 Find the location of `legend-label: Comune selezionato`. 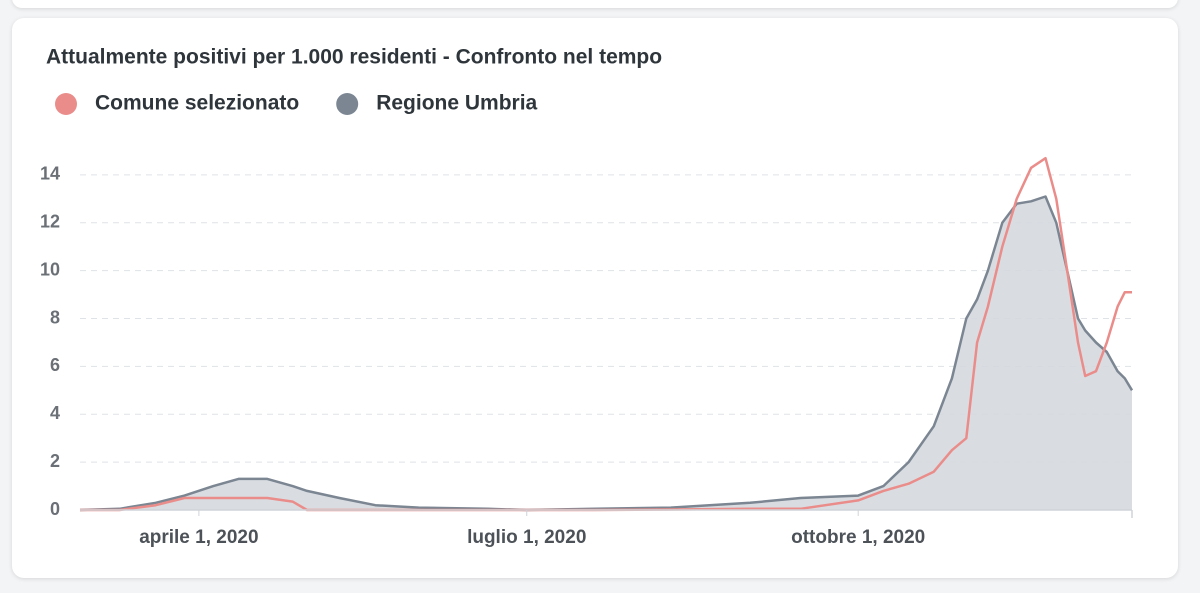

legend-label: Comune selezionato is located at coordinates (197, 103).